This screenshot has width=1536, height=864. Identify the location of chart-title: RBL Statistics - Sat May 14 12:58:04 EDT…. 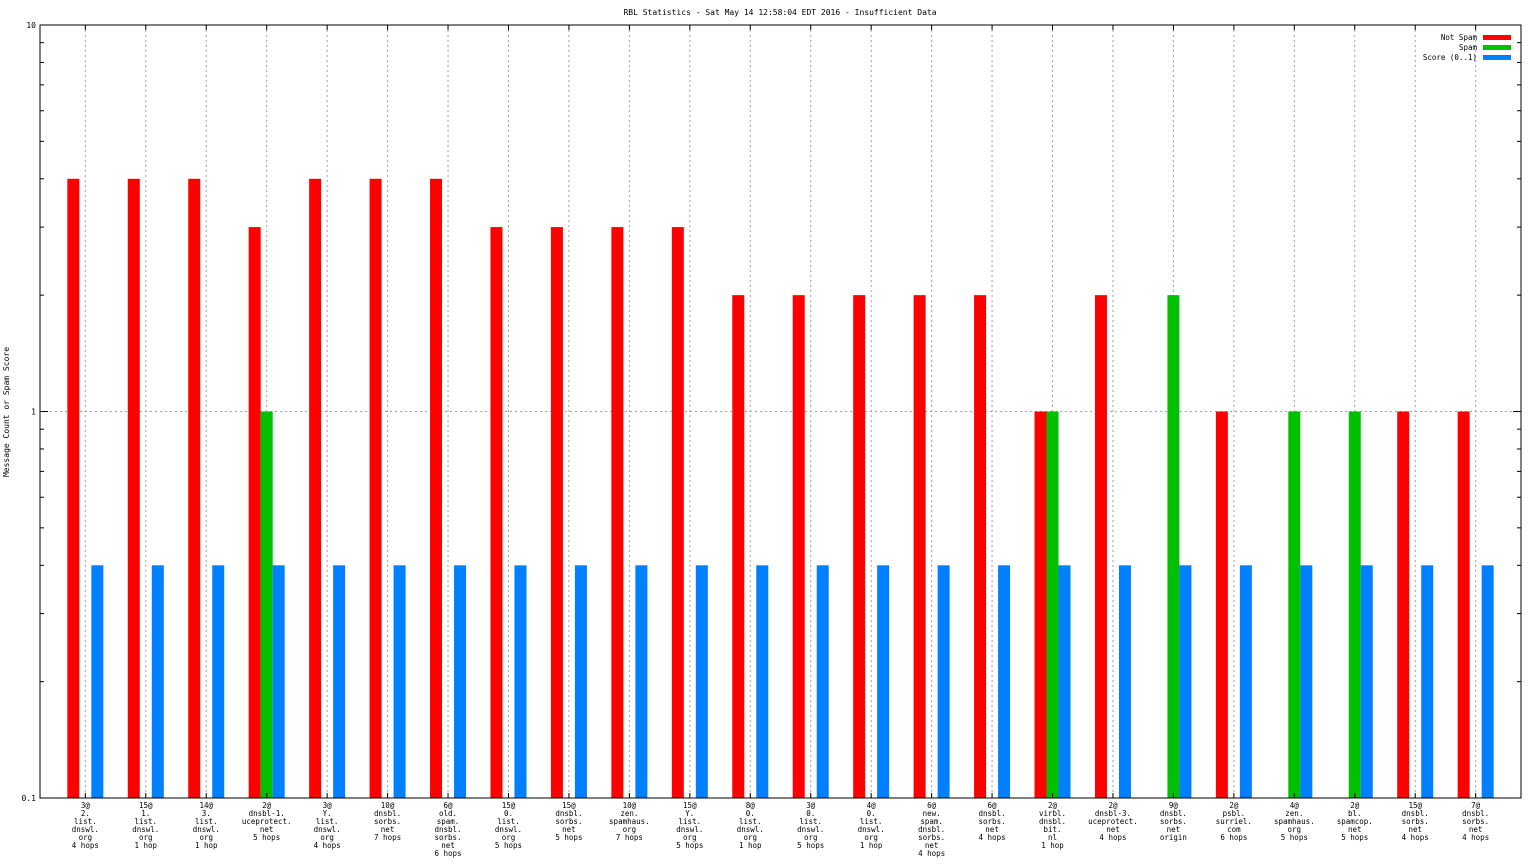
(779, 12).